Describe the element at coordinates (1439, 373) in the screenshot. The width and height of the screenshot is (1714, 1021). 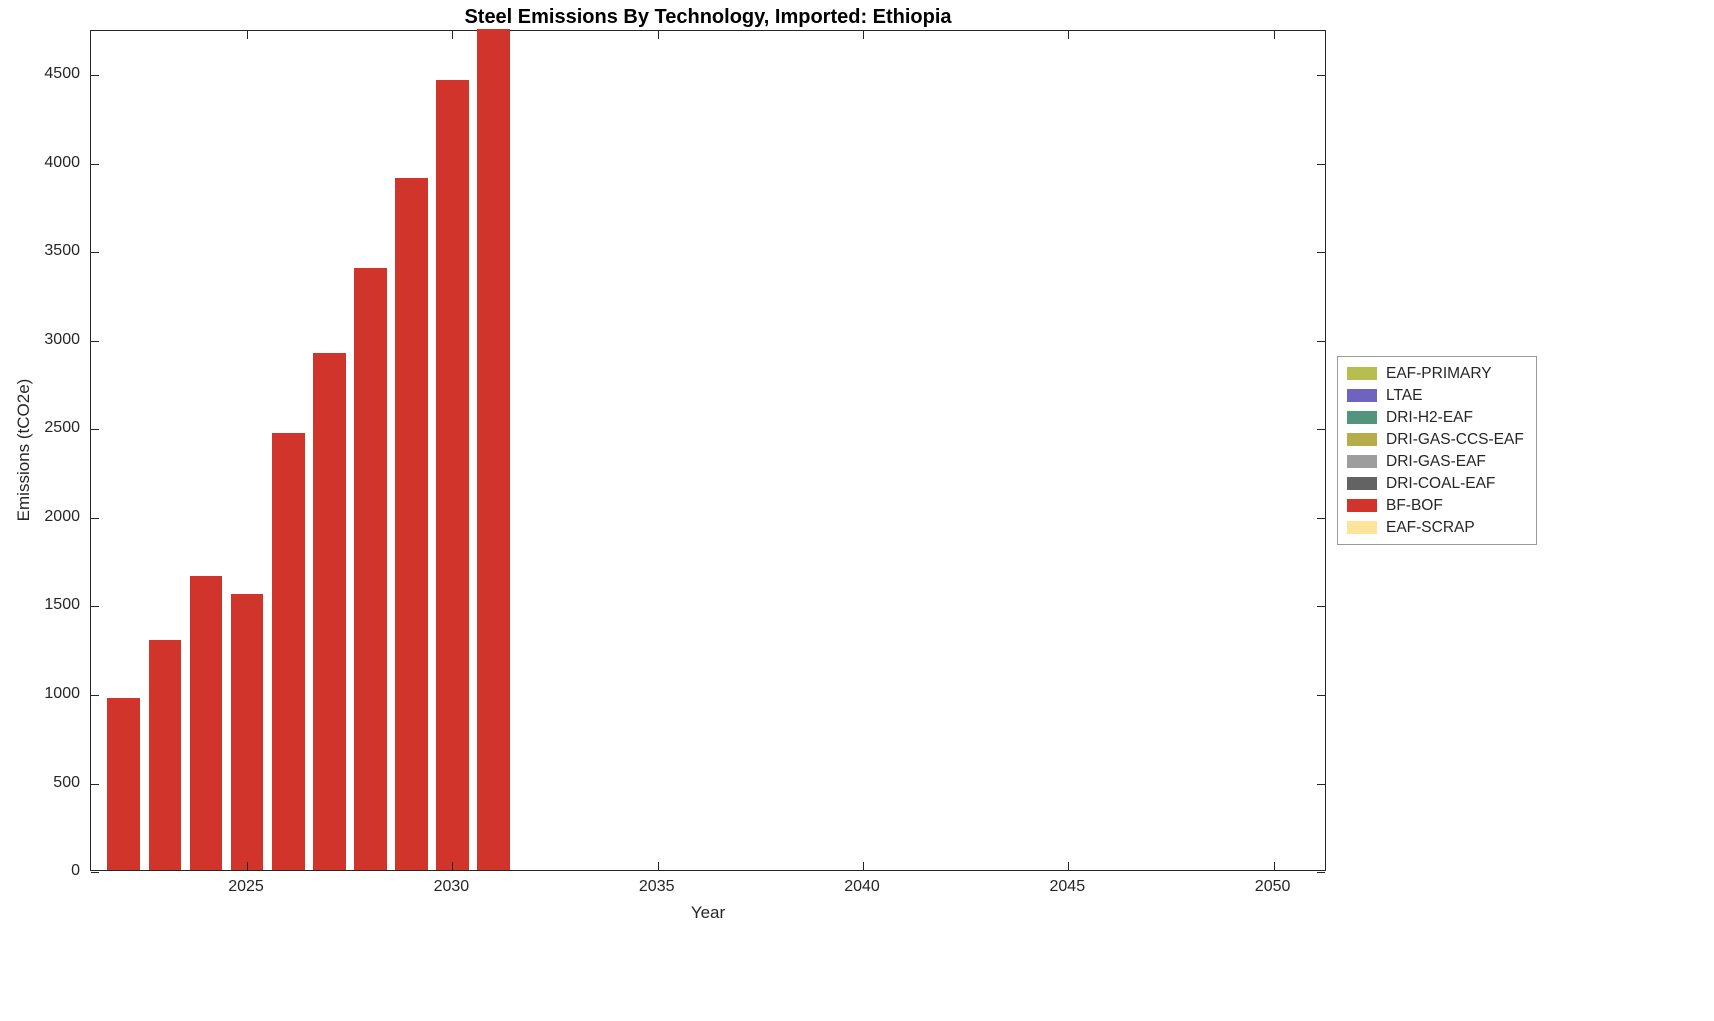
I see `legend-label: EAF-PRIMARY` at that location.